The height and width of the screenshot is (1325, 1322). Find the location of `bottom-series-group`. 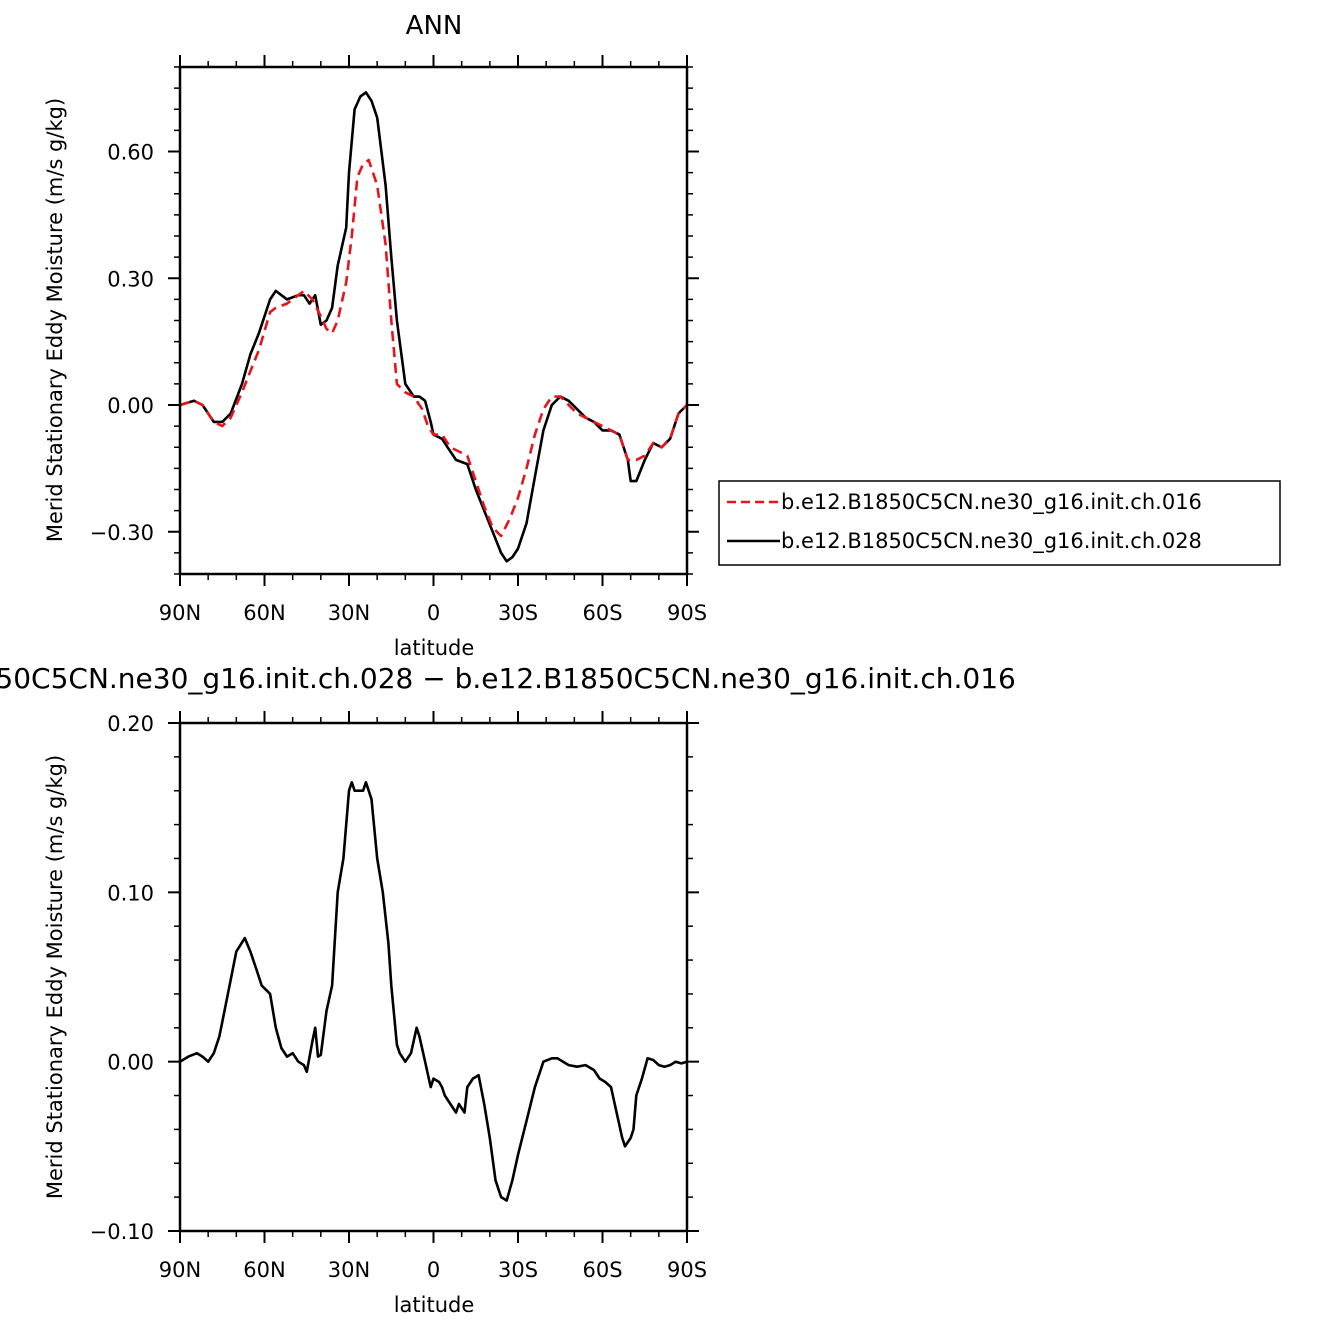

bottom-series-group is located at coordinates (433, 991).